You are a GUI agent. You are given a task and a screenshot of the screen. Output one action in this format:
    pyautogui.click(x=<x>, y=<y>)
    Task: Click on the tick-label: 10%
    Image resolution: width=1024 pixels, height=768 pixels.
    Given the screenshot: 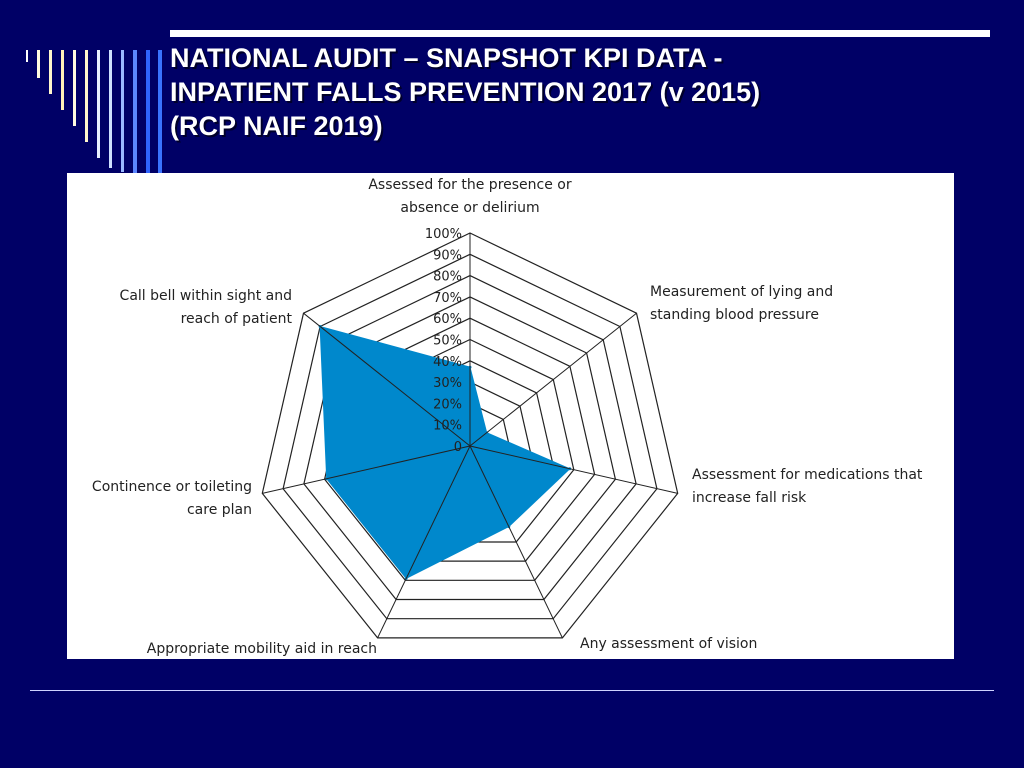 What is the action you would take?
    pyautogui.click(x=447, y=426)
    